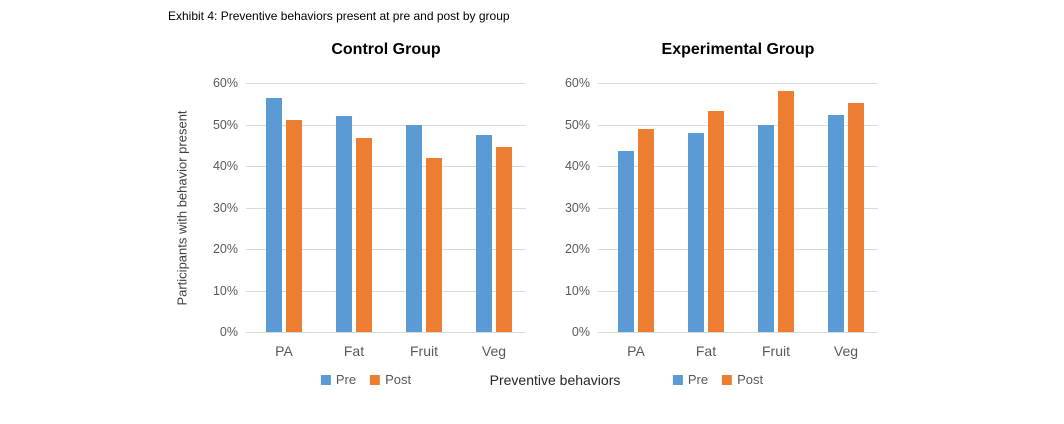  What do you see at coordinates (182, 207) in the screenshot?
I see `y-axis-title: Participants with behavior present` at bounding box center [182, 207].